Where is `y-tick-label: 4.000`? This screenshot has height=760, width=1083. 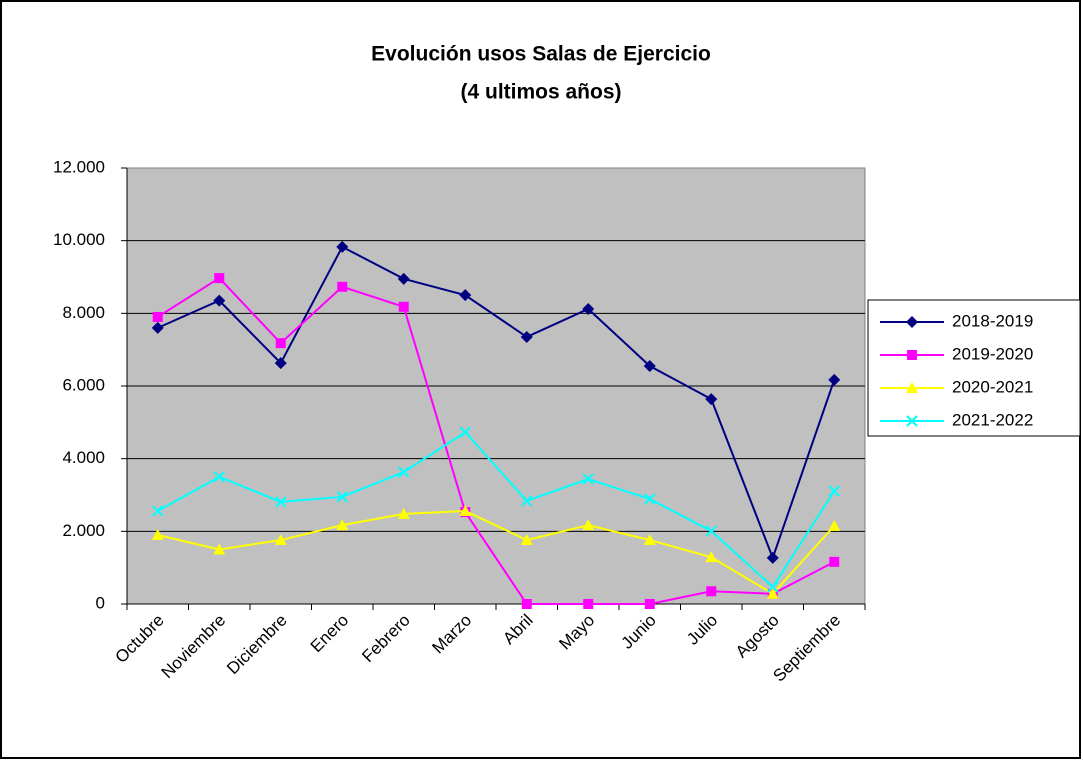
y-tick-label: 4.000 is located at coordinates (83, 457).